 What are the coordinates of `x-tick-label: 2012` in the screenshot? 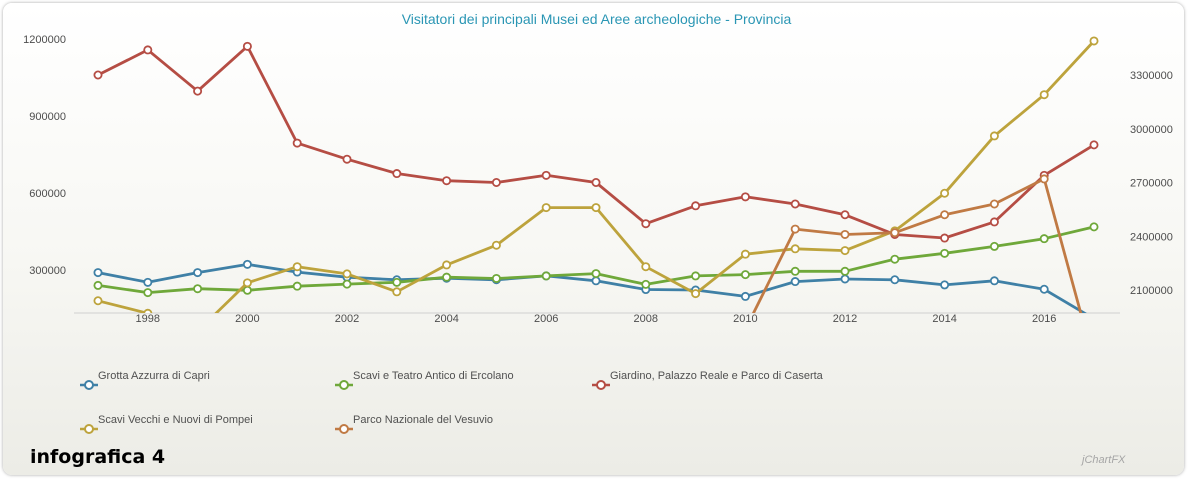 It's located at (845, 319).